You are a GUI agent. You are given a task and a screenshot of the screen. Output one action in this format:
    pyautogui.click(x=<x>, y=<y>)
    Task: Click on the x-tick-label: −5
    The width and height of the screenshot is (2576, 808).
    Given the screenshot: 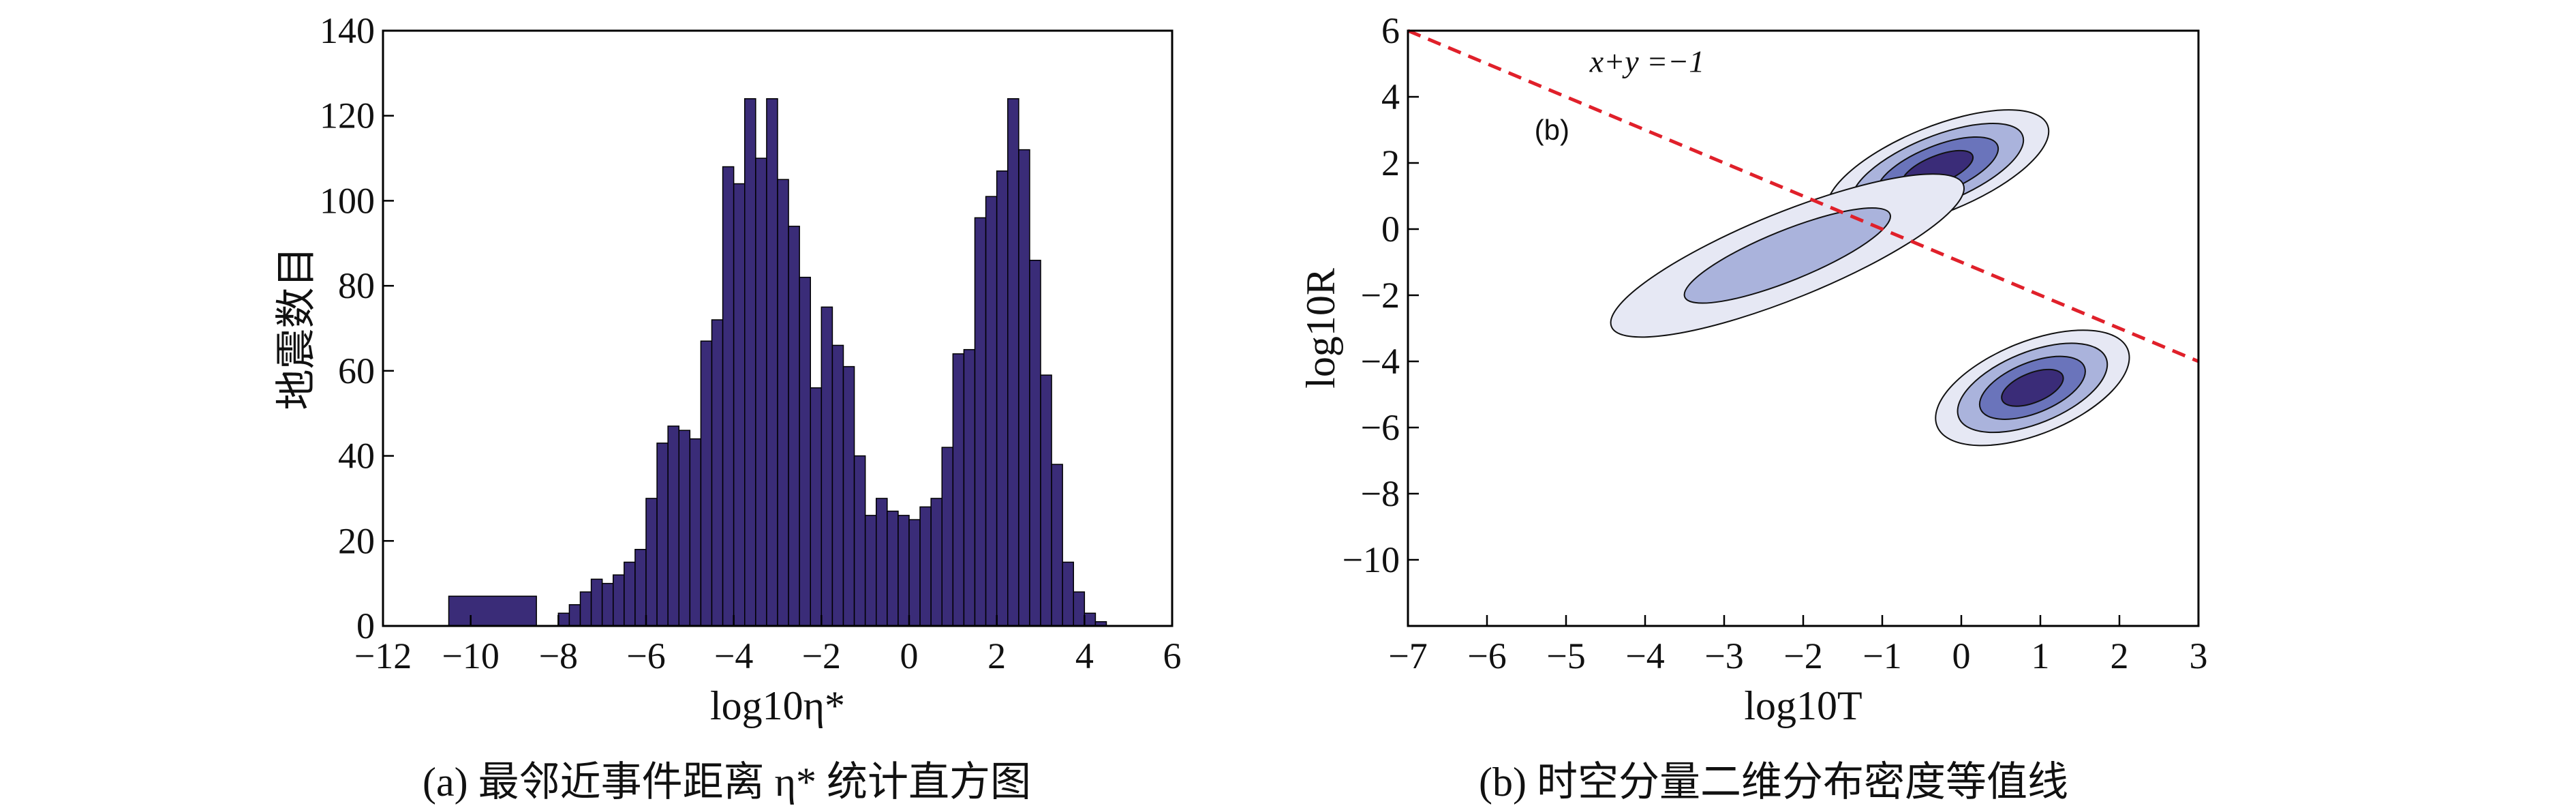 What is the action you would take?
    pyautogui.click(x=1566, y=656)
    